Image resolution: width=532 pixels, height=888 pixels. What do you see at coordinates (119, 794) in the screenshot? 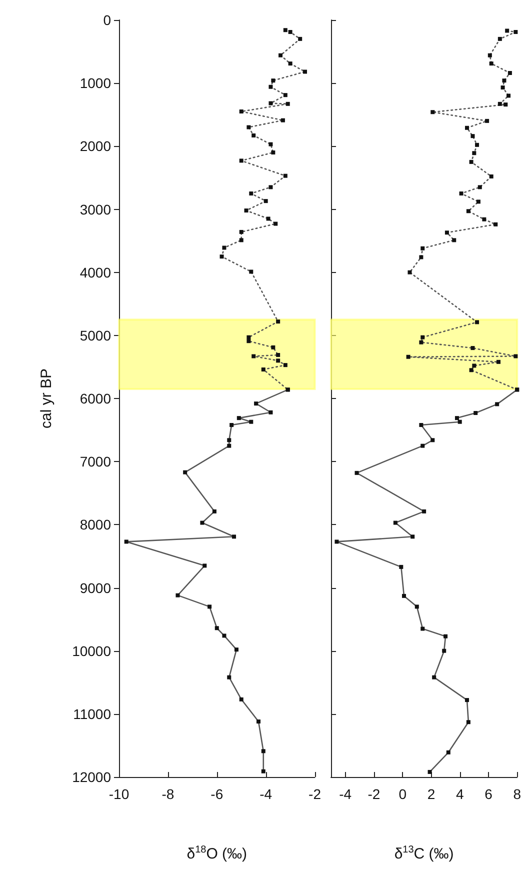
I see `x-tick-label: -10` at bounding box center [119, 794].